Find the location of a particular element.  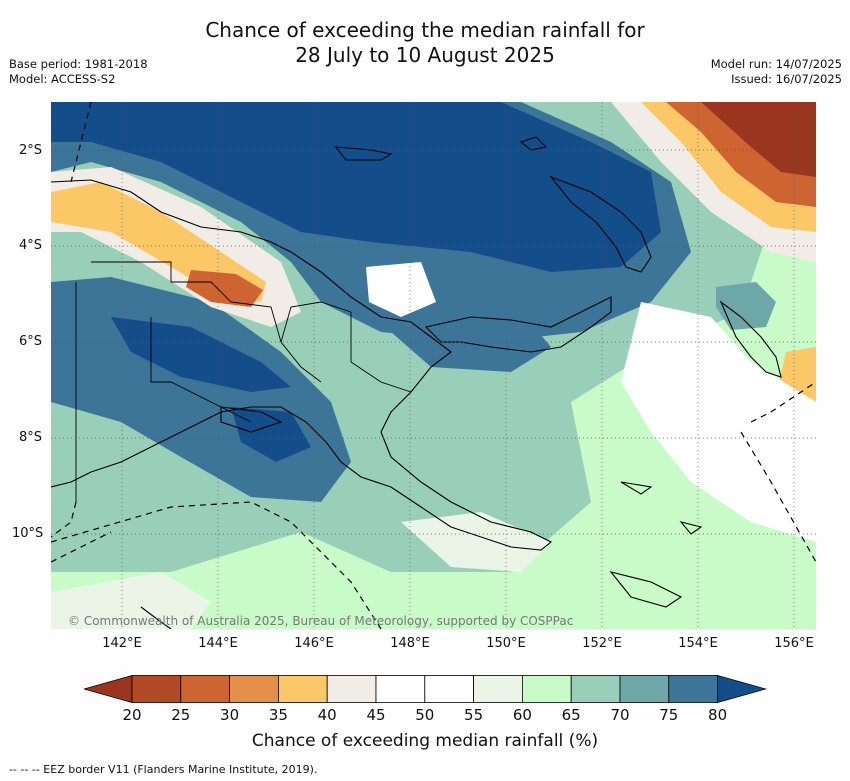

colorbar-tick-label: 45 is located at coordinates (376, 715).